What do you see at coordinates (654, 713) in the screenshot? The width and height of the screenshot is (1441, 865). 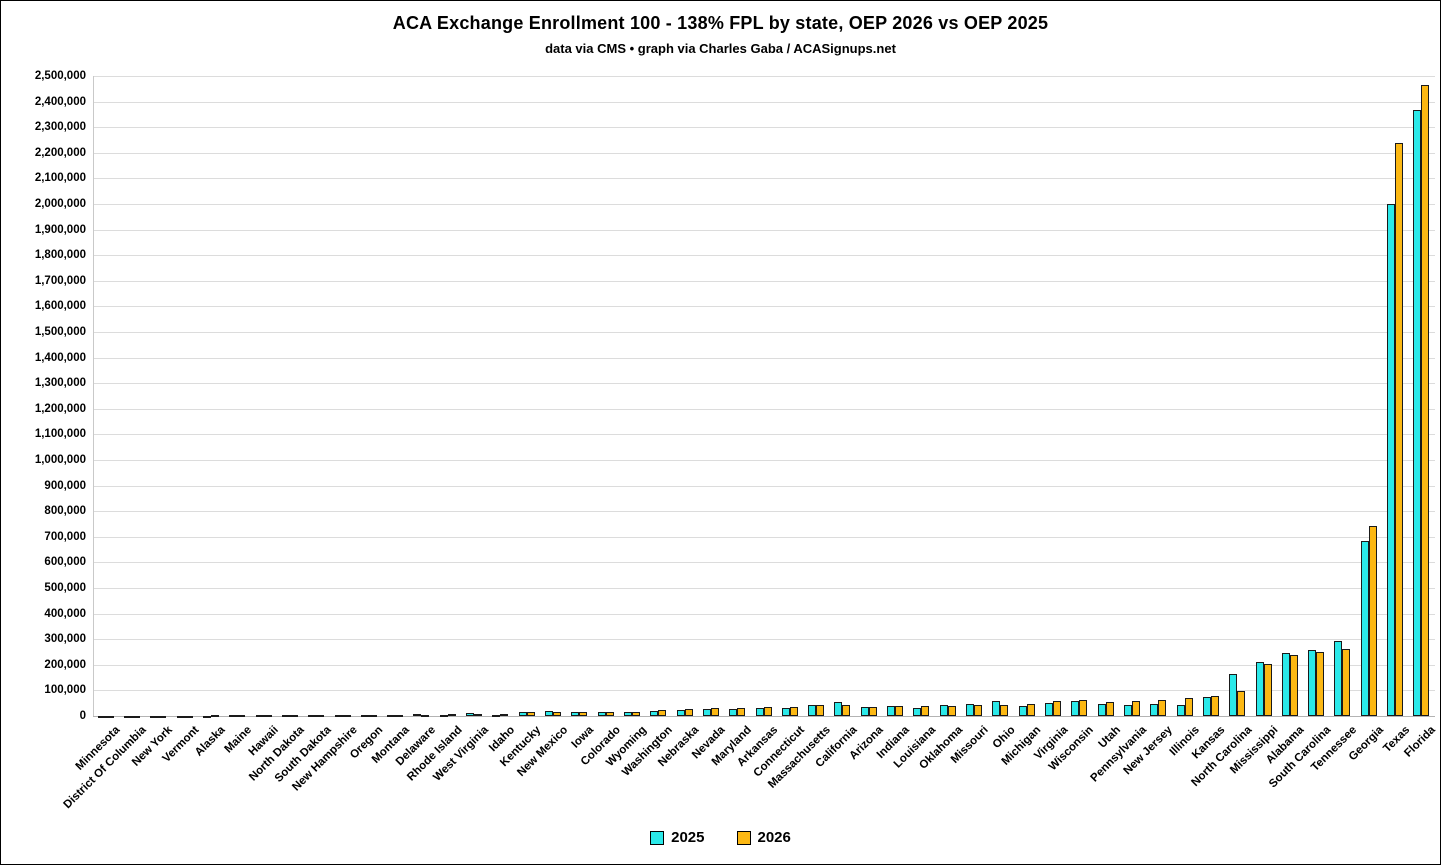 I see `bar-2025-washington` at bounding box center [654, 713].